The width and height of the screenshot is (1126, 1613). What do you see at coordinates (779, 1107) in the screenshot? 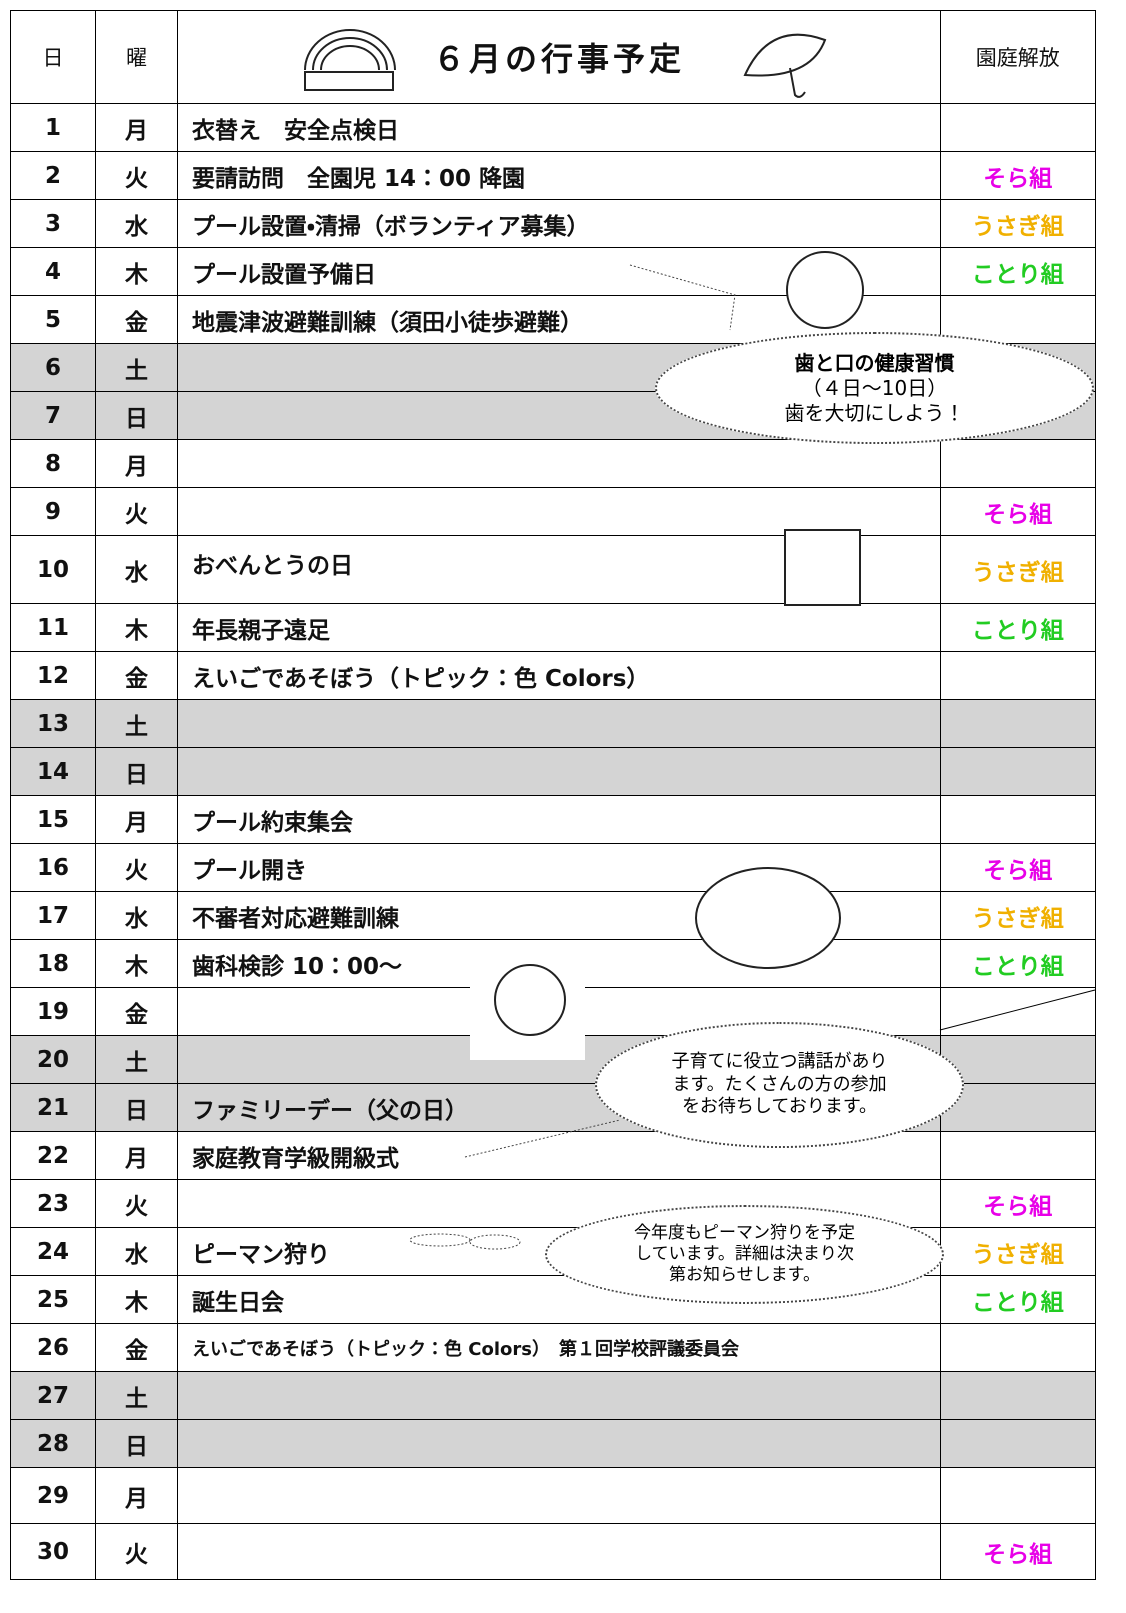
I see `bubble-text: をお待ちしております。` at bounding box center [779, 1107].